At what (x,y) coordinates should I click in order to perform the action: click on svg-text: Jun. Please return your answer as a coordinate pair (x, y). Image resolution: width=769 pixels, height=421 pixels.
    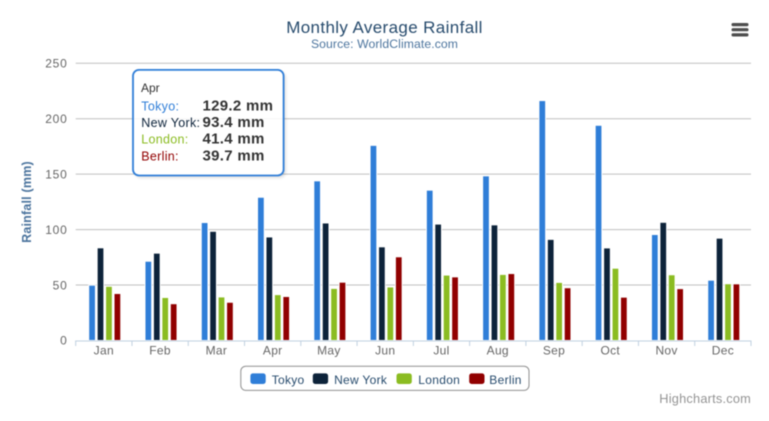
    Looking at the image, I should click on (385, 351).